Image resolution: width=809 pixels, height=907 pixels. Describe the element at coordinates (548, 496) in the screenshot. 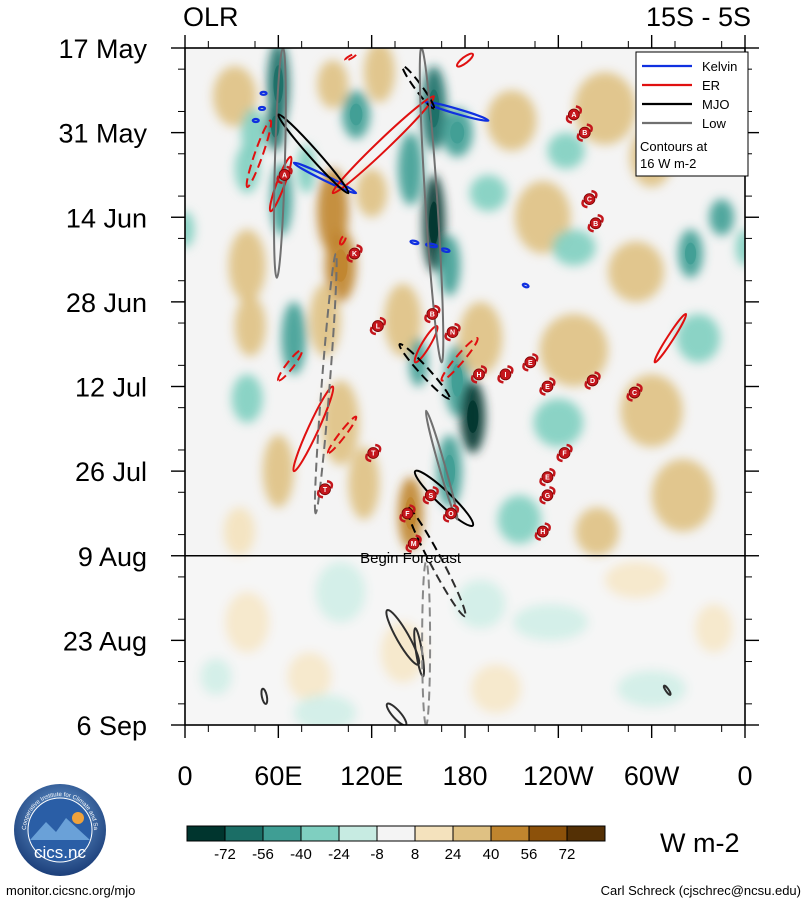

I see `cyclone-label: G` at that location.